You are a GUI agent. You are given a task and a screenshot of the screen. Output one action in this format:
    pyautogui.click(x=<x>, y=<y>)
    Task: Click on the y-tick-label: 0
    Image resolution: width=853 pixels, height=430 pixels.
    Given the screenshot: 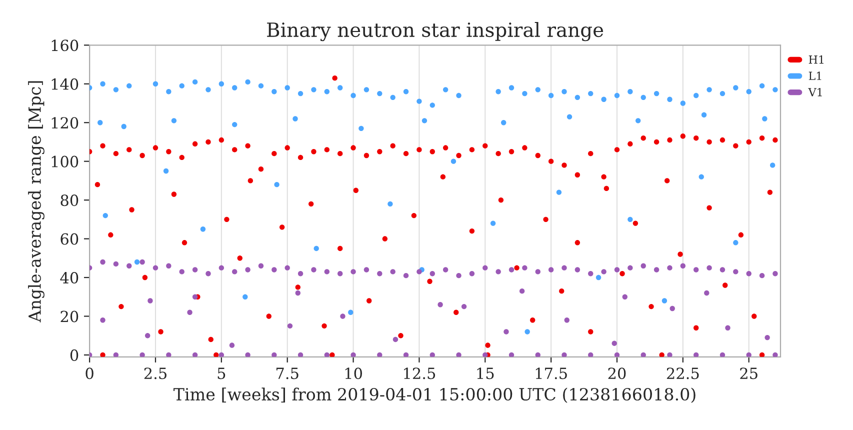 What is the action you would take?
    pyautogui.click(x=74, y=355)
    